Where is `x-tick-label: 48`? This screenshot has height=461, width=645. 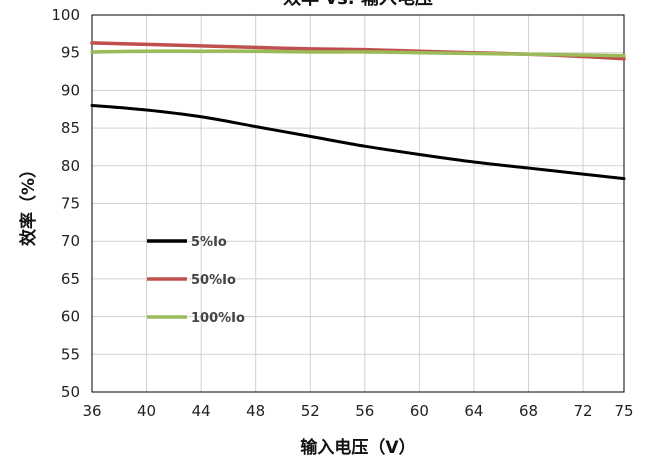
x-tick-label: 48 is located at coordinates (255, 411).